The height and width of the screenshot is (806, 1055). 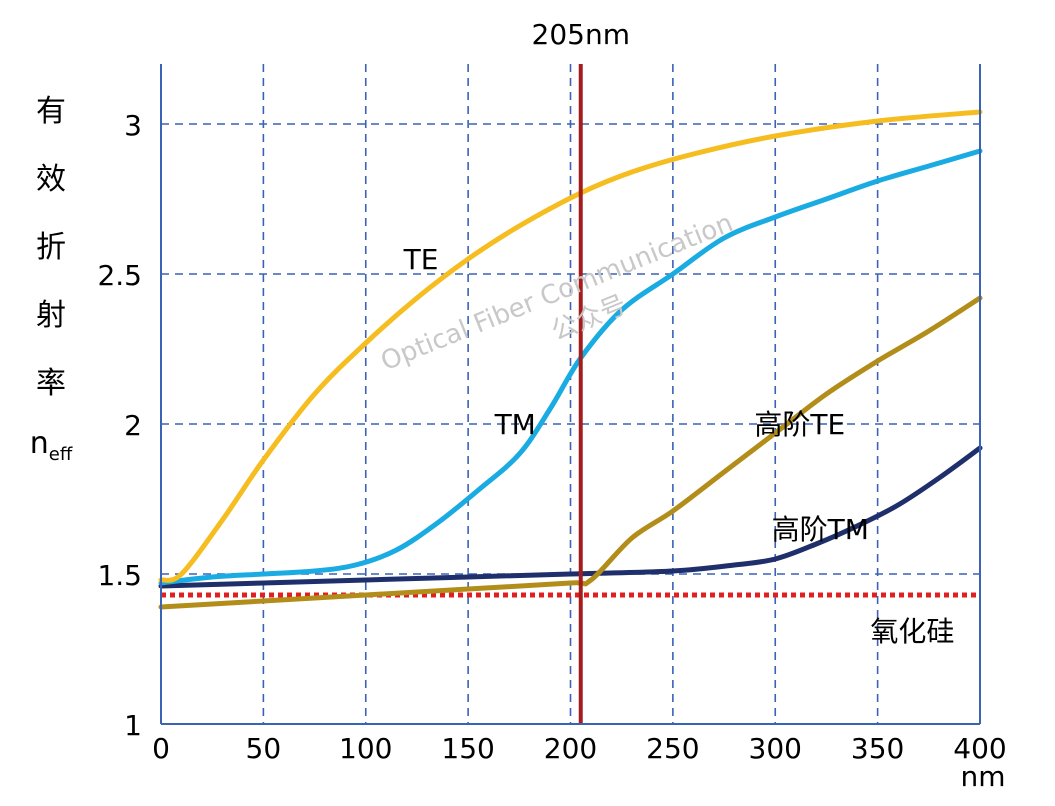 What do you see at coordinates (119, 275) in the screenshot?
I see `y-tick-label: 2.5` at bounding box center [119, 275].